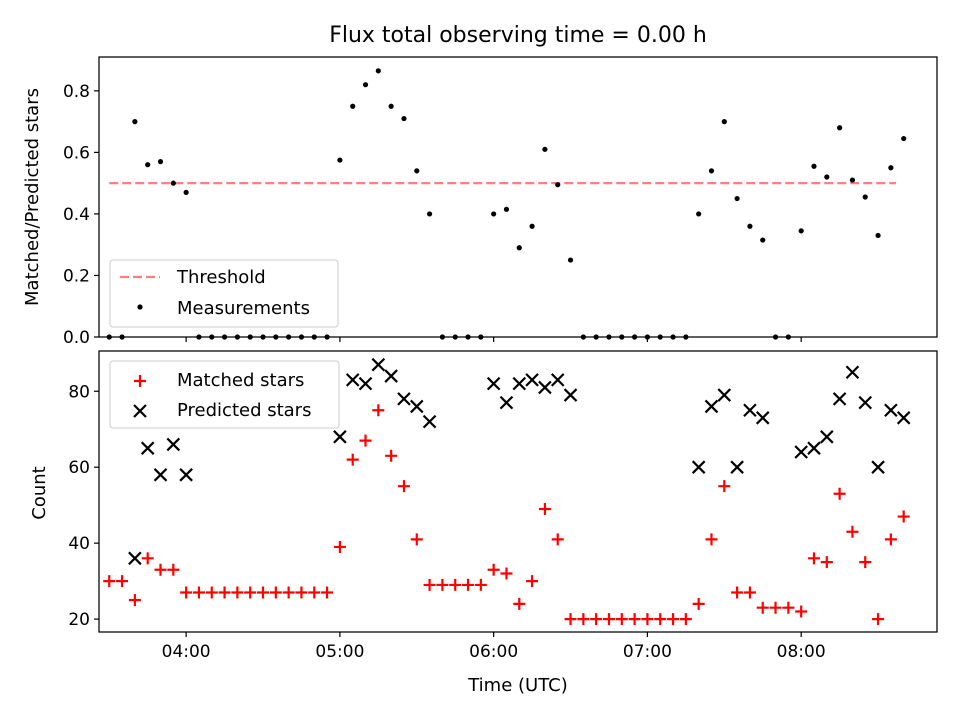  I want to click on threshold-legend-label: Threshold, so click(221, 277).